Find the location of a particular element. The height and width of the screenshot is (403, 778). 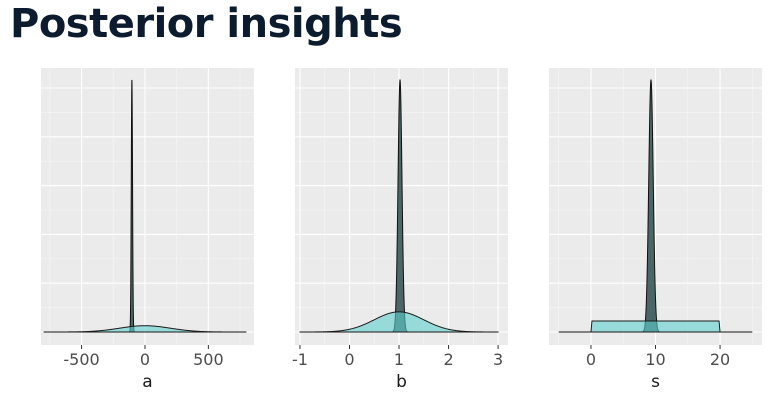

page-title: Posterior insights is located at coordinates (206, 24).